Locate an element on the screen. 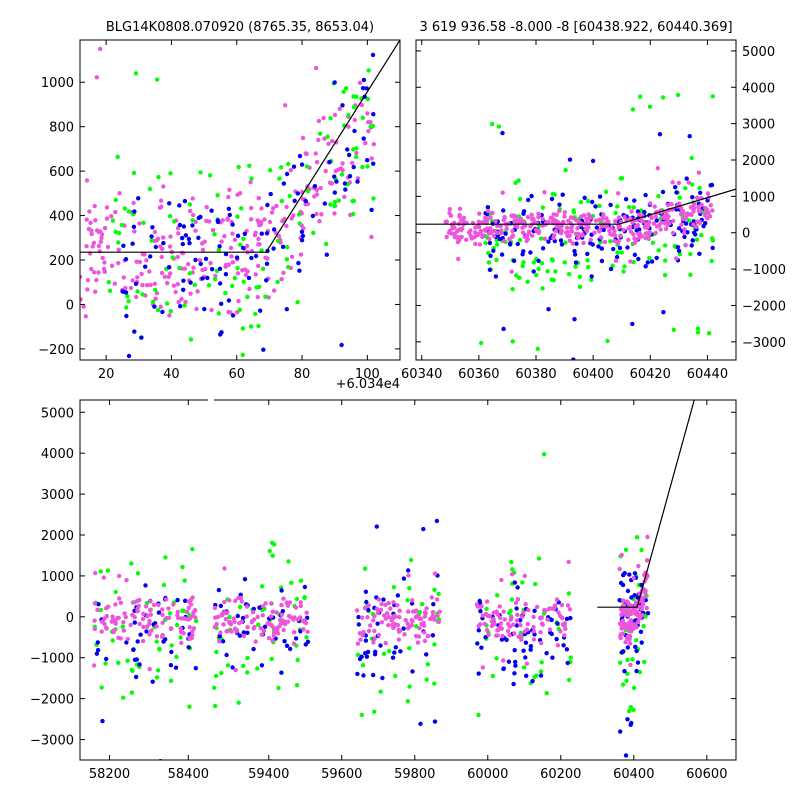 Image resolution: width=800 pixels, height=804 pixels. y-tick-label: 4000 is located at coordinates (57, 454).